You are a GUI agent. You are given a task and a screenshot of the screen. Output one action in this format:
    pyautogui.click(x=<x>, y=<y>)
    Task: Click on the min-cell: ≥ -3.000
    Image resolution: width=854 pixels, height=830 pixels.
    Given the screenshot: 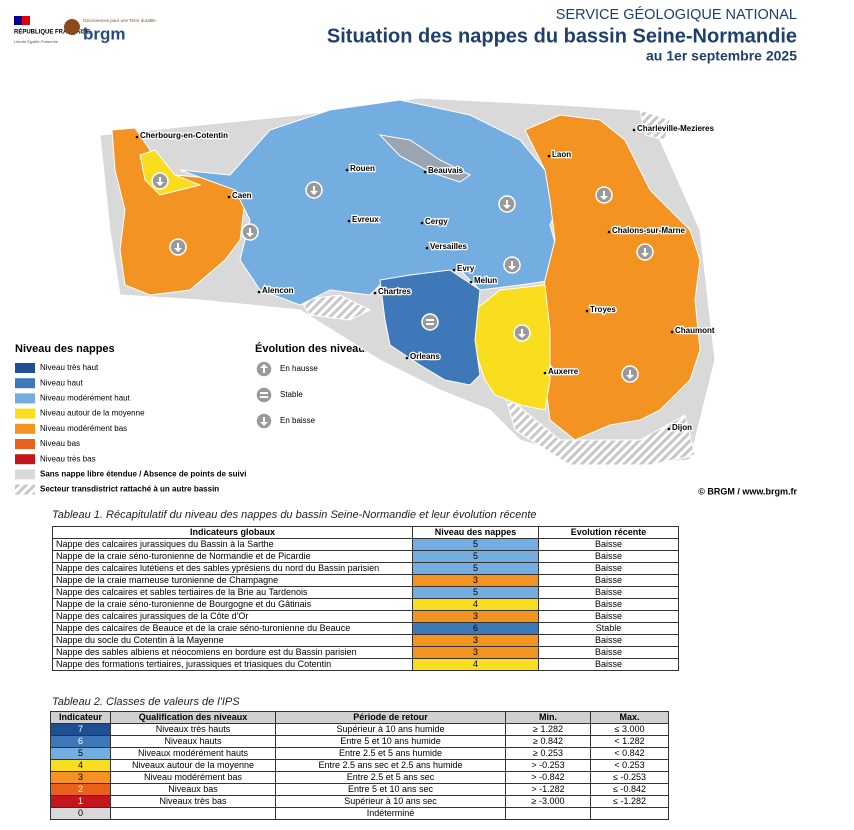 What is the action you would take?
    pyautogui.click(x=548, y=801)
    